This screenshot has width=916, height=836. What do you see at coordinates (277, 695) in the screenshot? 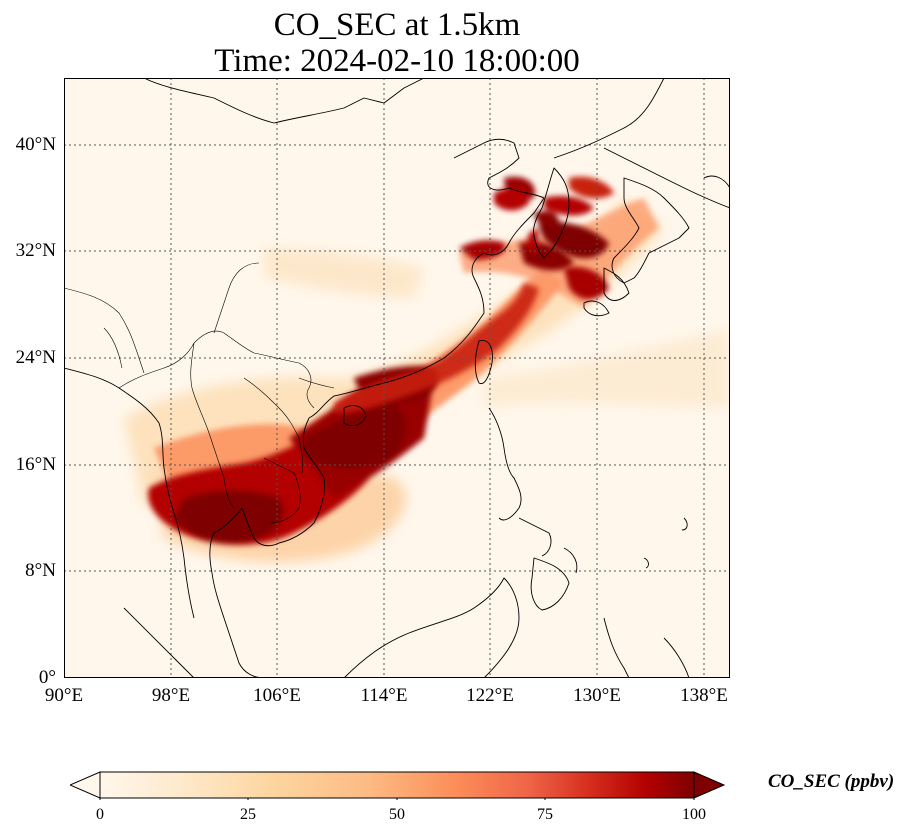
I see `lon-label-106e: 106°E` at bounding box center [277, 695].